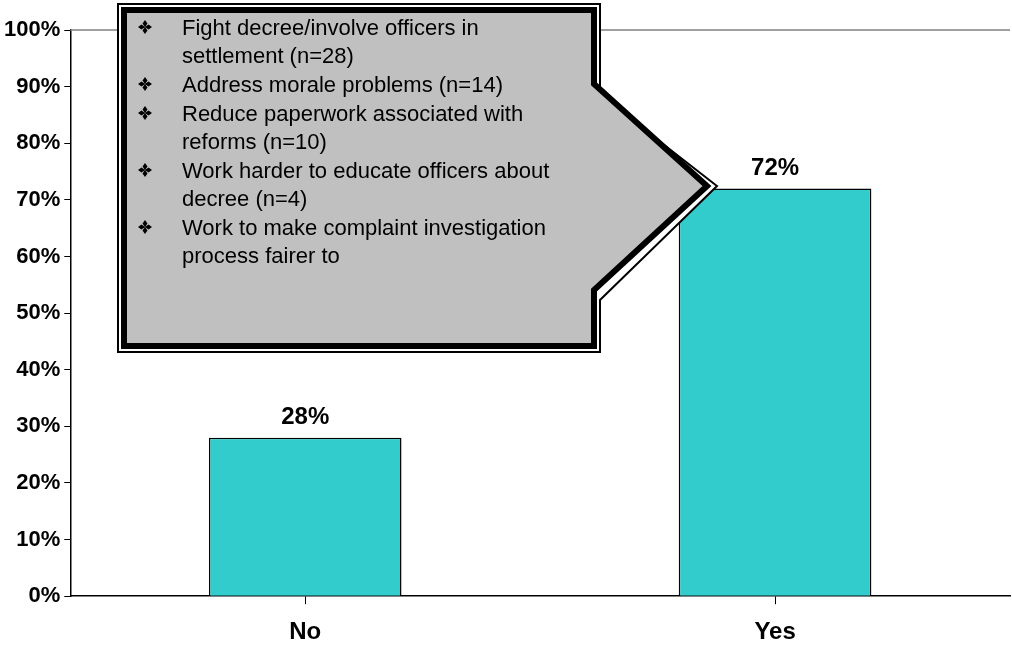 The width and height of the screenshot is (1012, 661). What do you see at coordinates (44, 595) in the screenshot?
I see `y-tick-label: 0%` at bounding box center [44, 595].